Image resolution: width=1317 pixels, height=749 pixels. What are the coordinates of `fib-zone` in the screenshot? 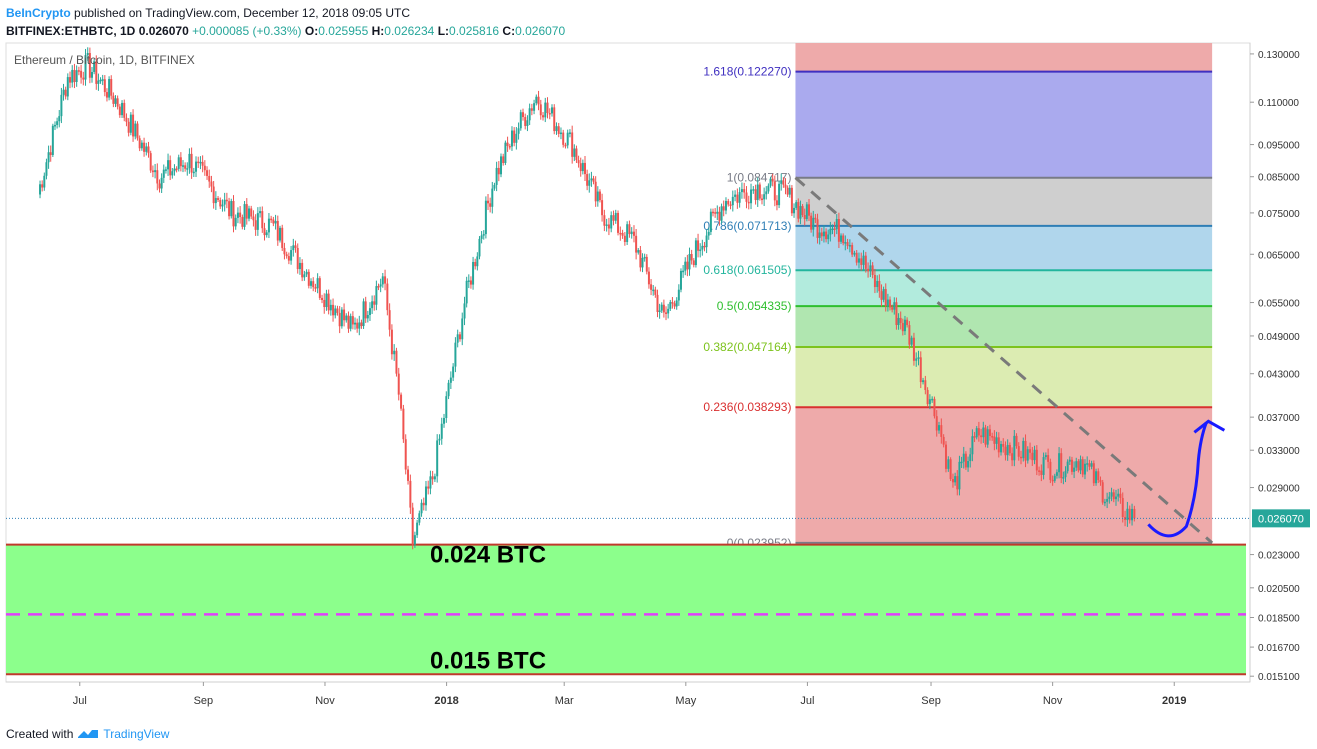 It's located at (1004, 124).